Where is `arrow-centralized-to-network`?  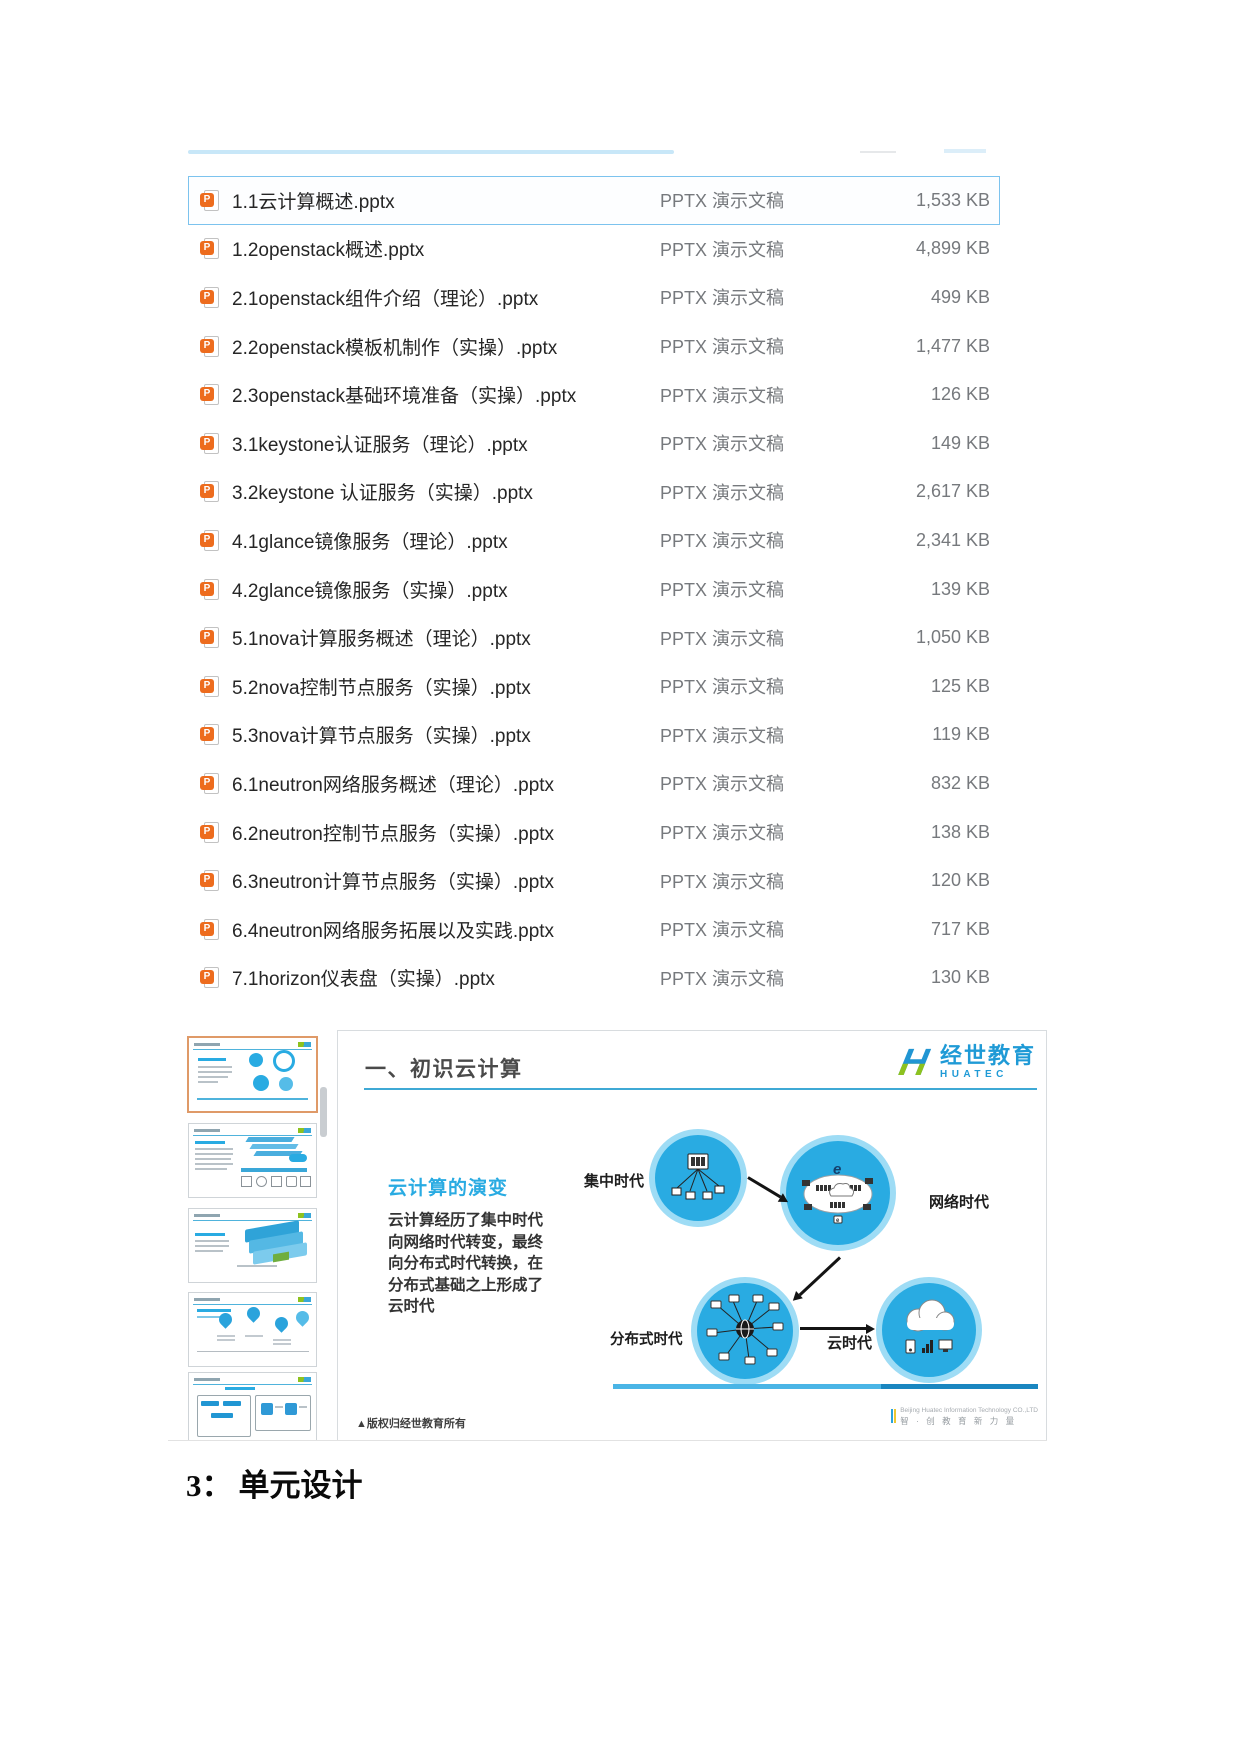
arrow-centralized-to-network is located at coordinates (764, 1187).